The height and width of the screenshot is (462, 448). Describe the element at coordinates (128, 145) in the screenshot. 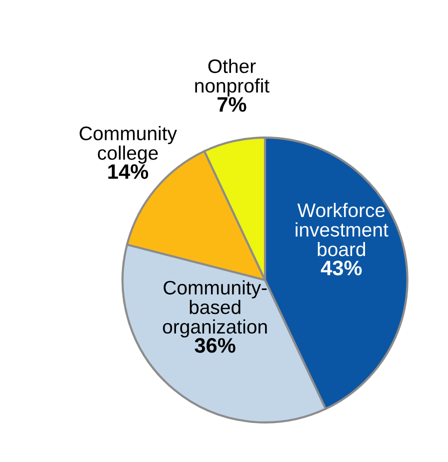

I see `slice-label: Community college` at that location.